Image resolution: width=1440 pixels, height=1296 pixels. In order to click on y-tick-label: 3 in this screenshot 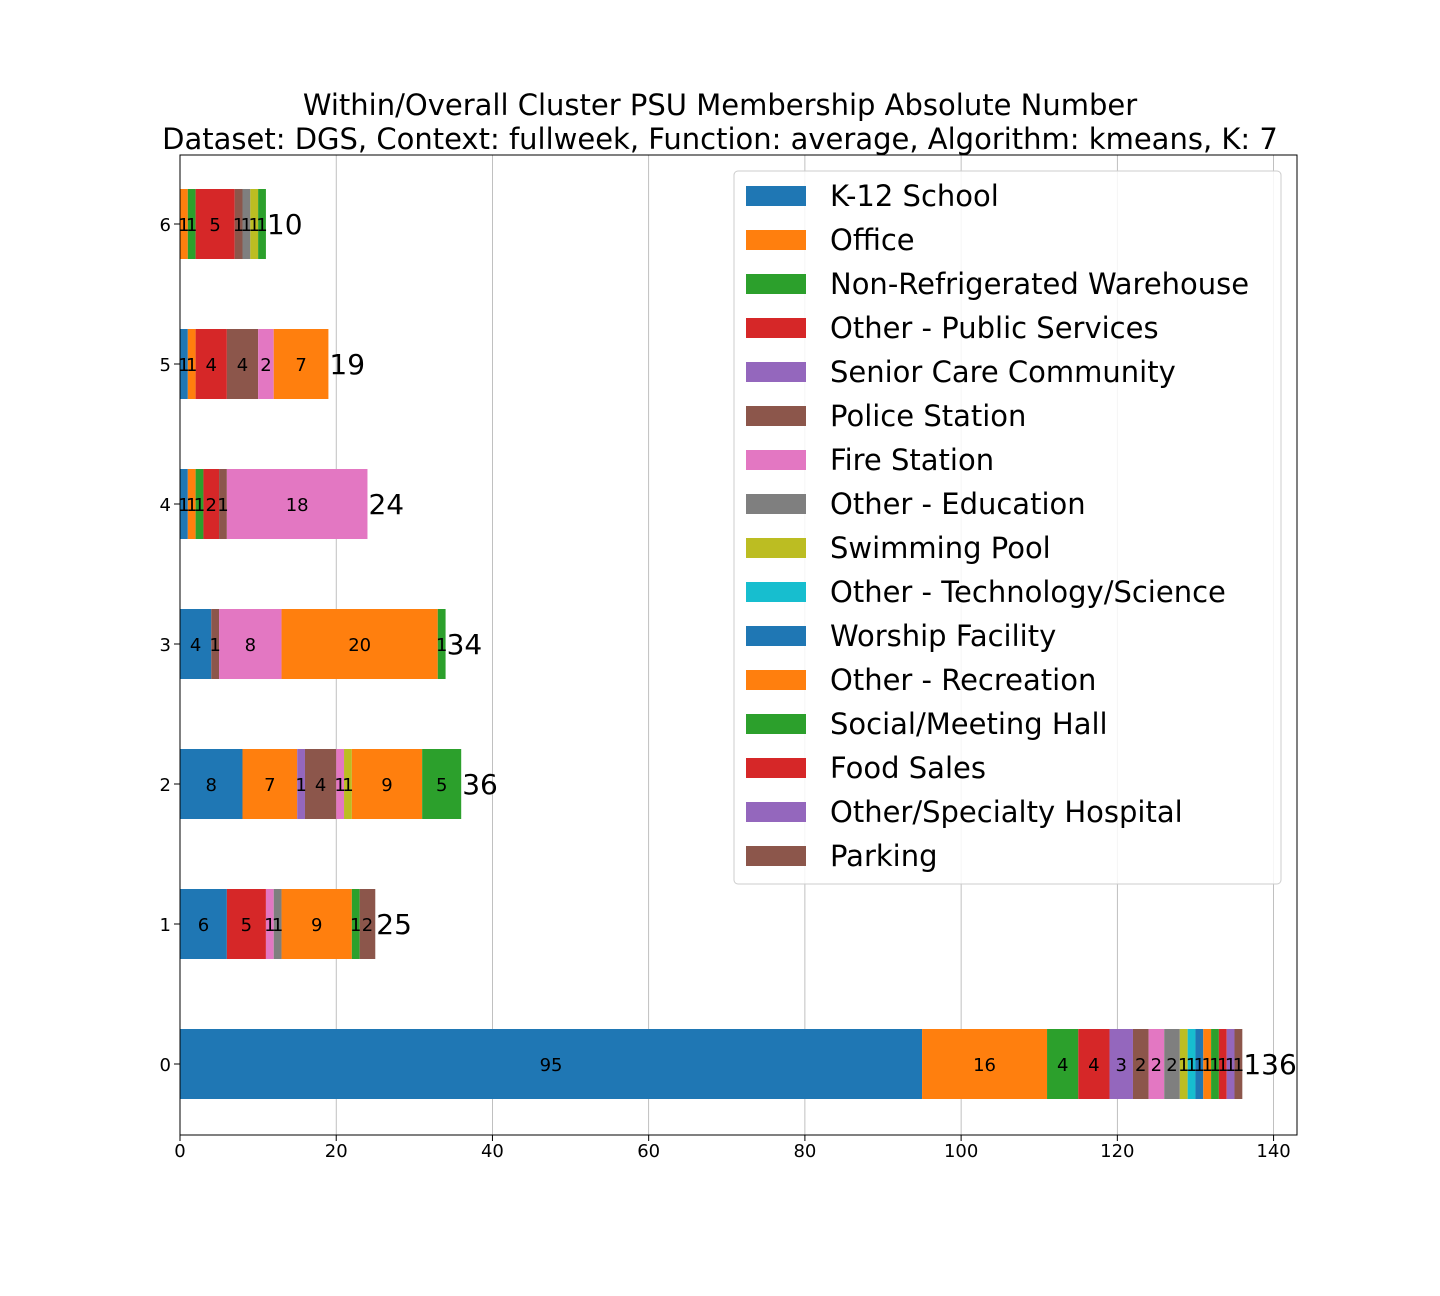, I will do `click(165, 645)`.